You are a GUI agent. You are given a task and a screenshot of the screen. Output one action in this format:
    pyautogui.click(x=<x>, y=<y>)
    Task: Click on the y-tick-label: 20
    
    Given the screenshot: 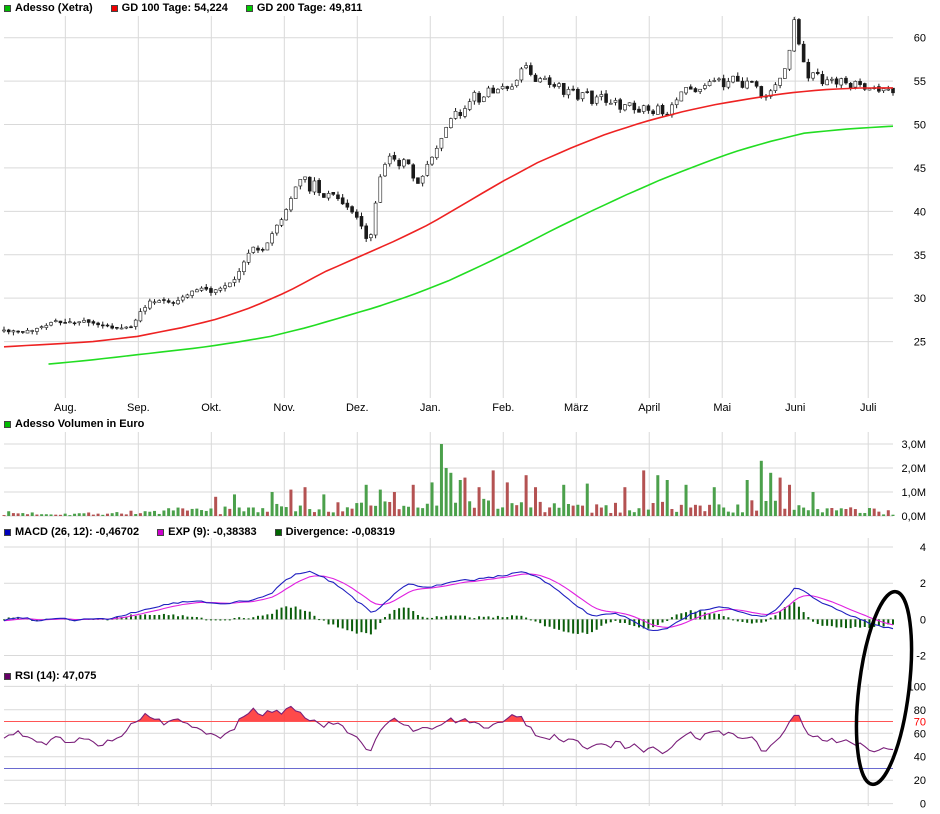 What is the action you would take?
    pyautogui.click(x=920, y=781)
    